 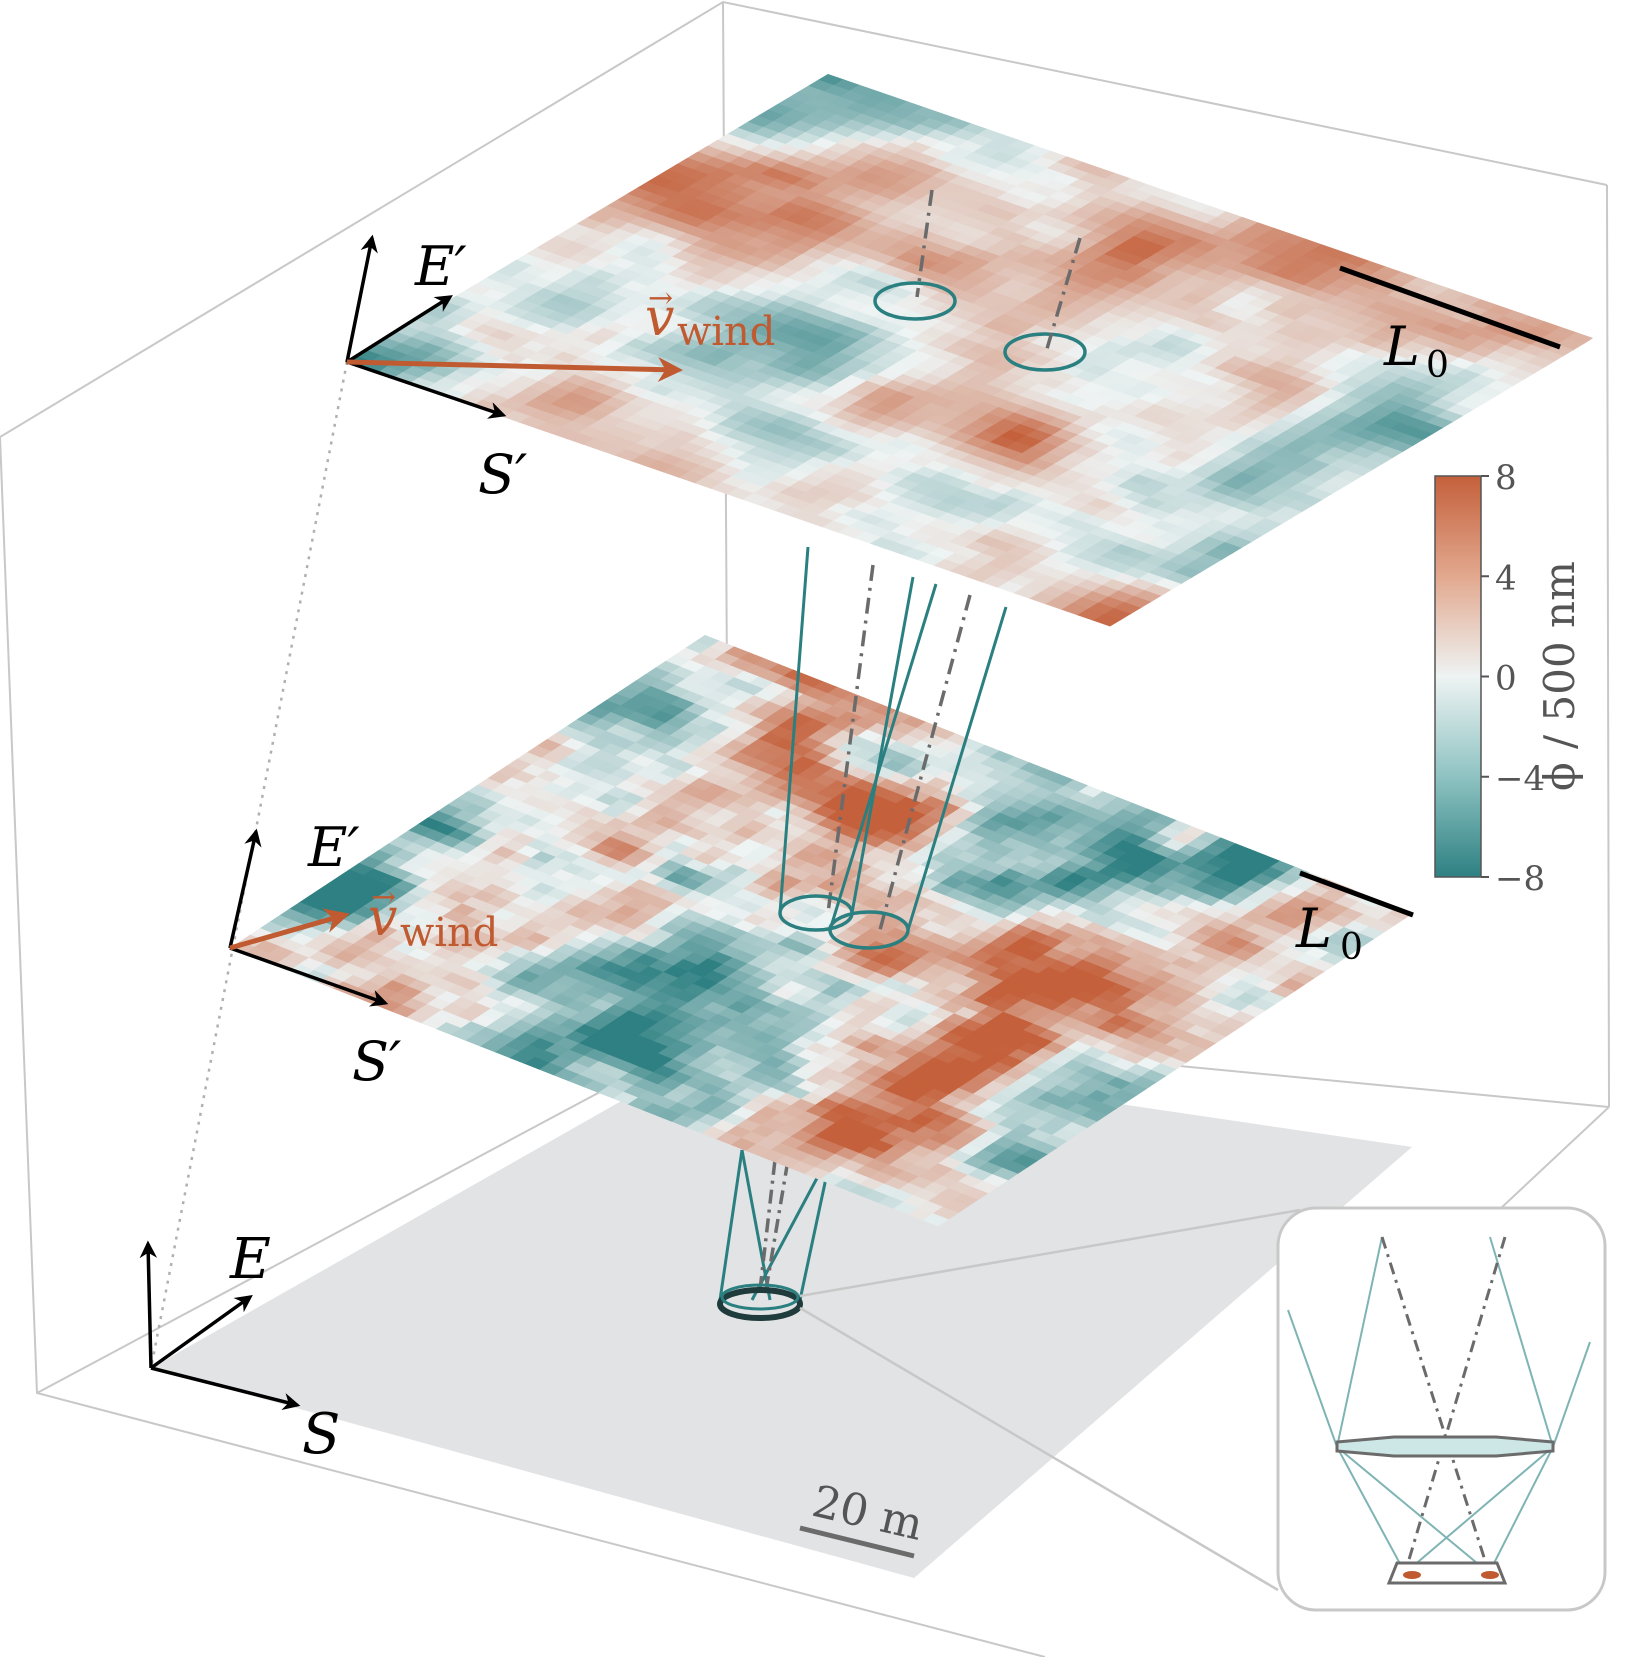 What do you see at coordinates (426, 326) in the screenshot?
I see `top-axes` at bounding box center [426, 326].